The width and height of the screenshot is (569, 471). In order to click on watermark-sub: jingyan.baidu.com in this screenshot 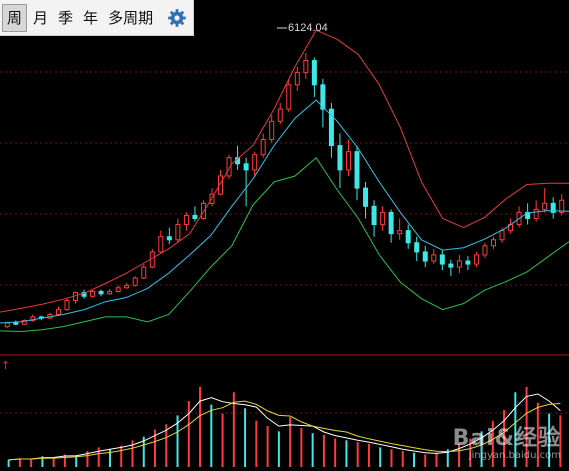, I will do `click(514, 455)`.